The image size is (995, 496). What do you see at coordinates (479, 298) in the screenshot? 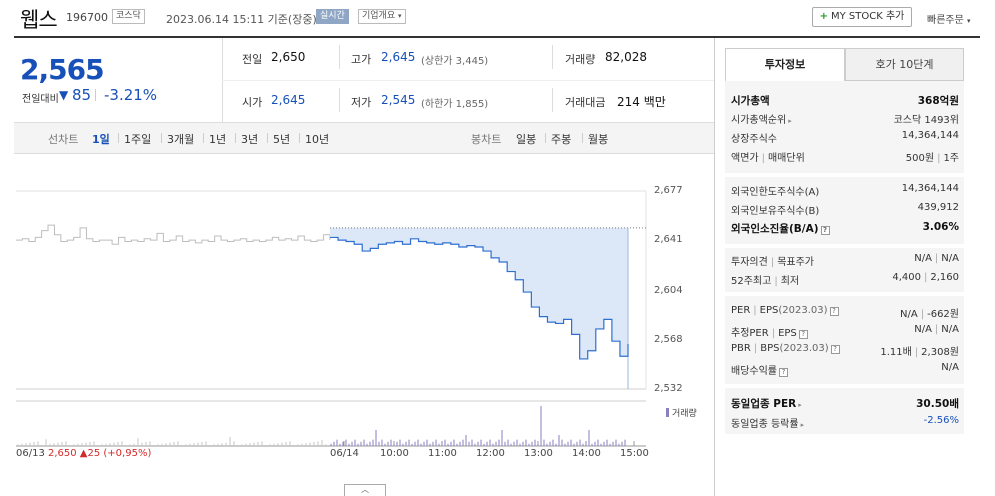
I see `today-line` at bounding box center [479, 298].